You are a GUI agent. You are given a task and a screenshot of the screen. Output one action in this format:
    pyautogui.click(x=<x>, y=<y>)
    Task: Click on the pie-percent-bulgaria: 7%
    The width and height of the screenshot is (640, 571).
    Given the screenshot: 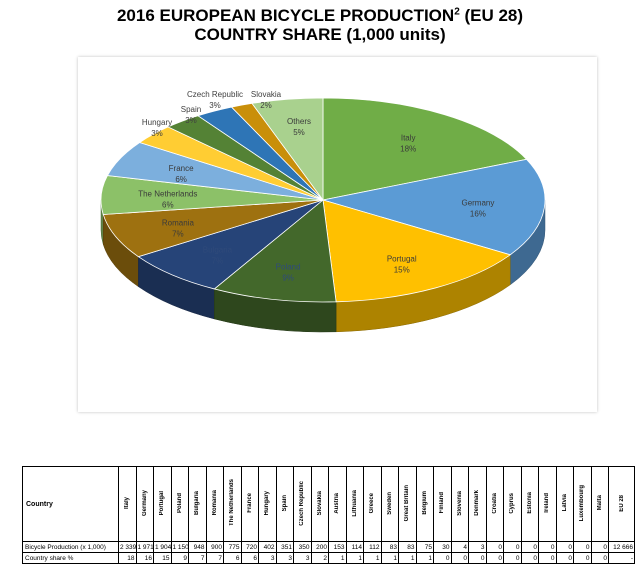 What is the action you would take?
    pyautogui.click(x=218, y=260)
    